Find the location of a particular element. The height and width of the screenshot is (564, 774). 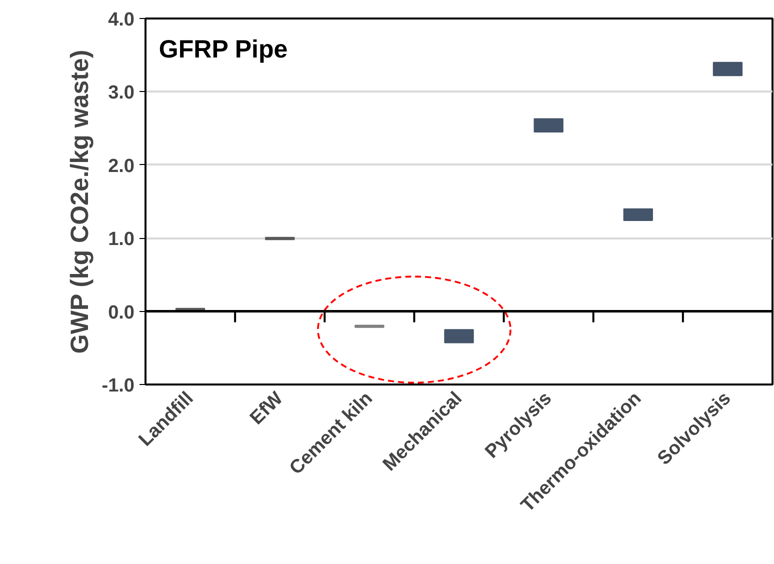

y-tick-label: 0.0 is located at coordinates (121, 313).